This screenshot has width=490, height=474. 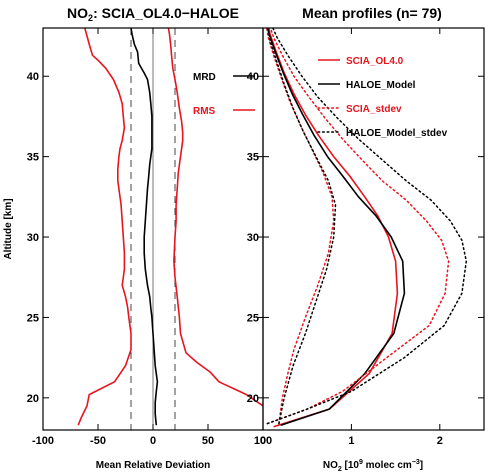 I want to click on x-tick-label: -50, so click(x=98, y=441).